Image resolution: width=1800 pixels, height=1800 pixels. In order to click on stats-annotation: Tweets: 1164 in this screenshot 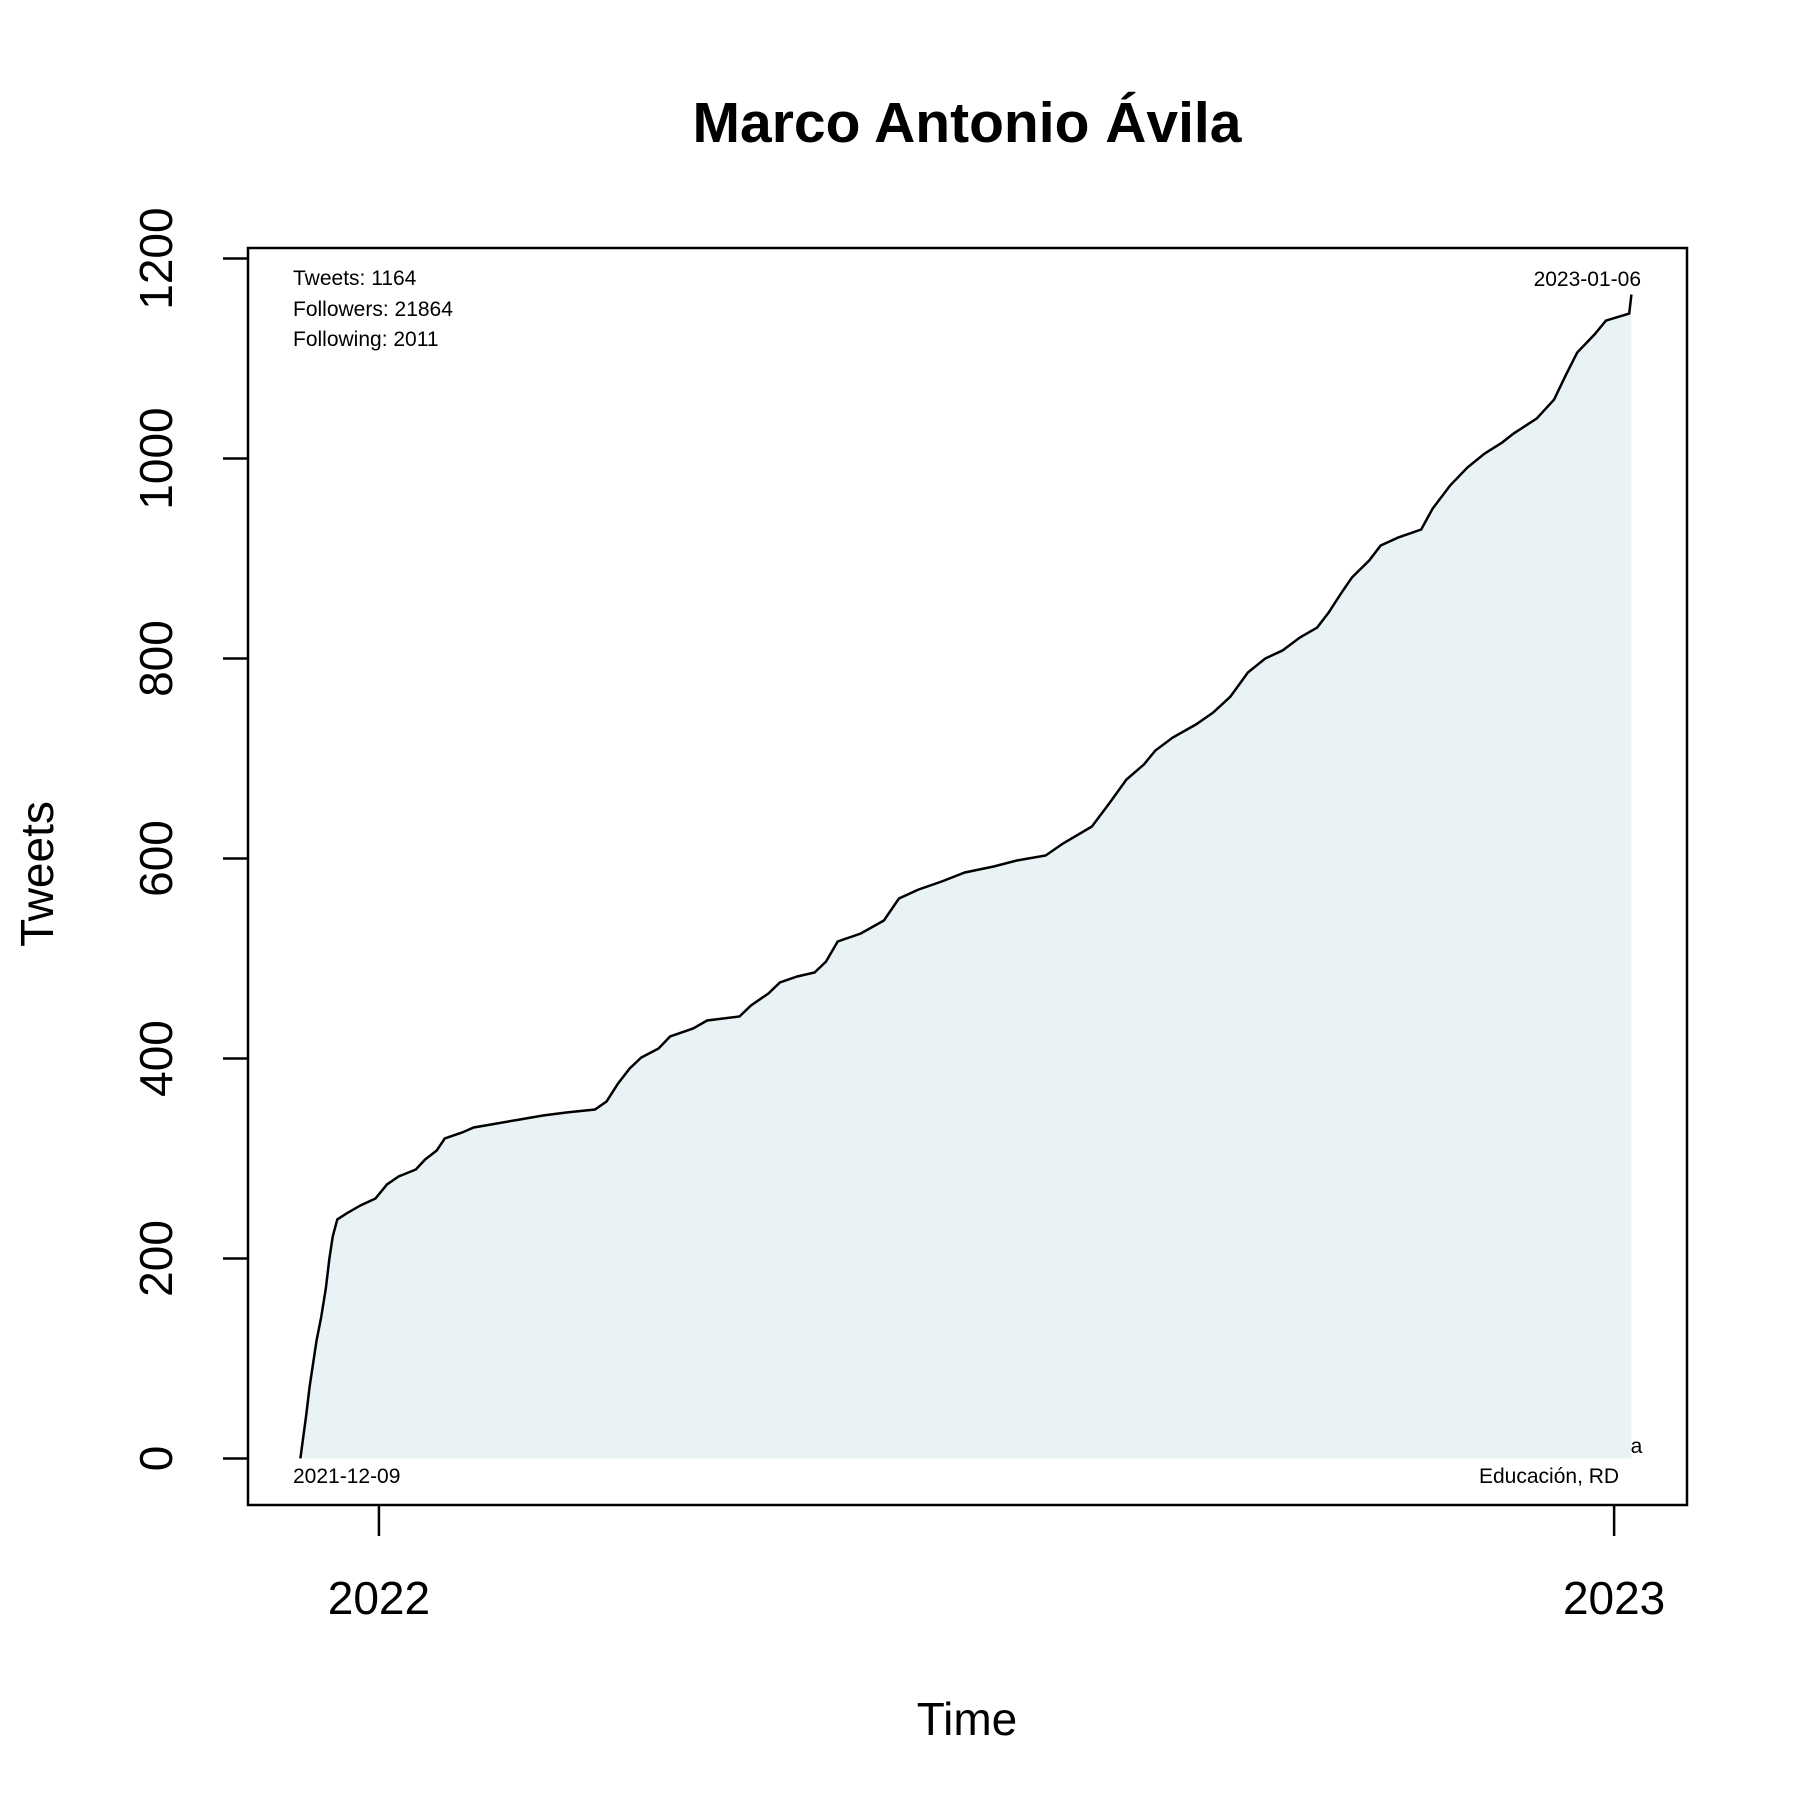, I will do `click(355, 278)`.